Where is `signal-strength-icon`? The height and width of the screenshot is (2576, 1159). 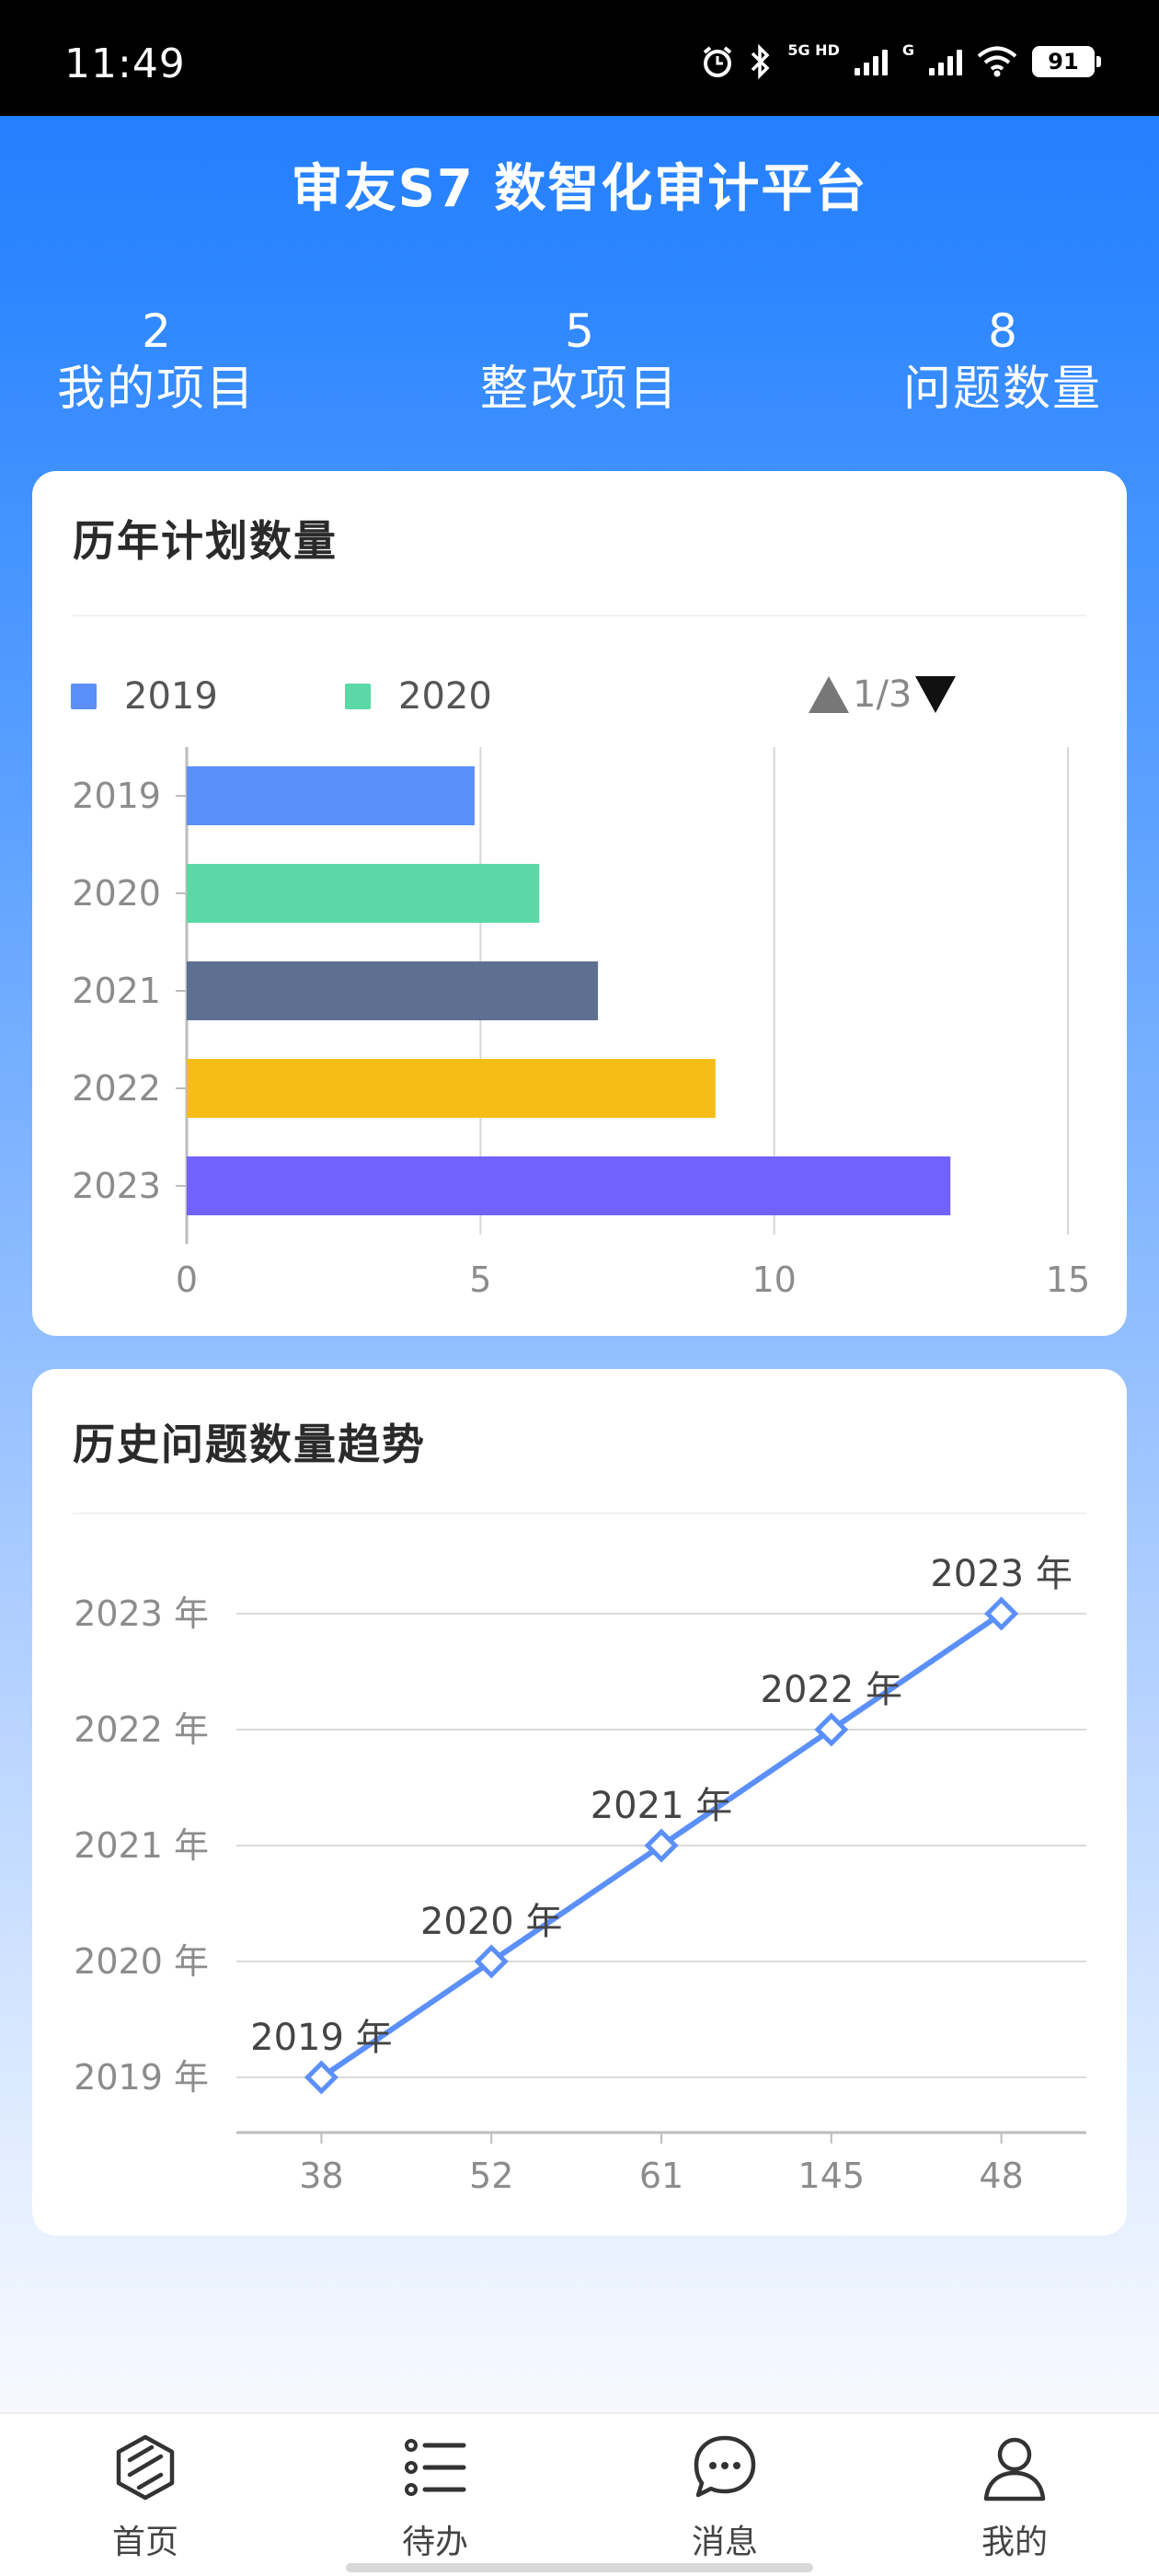
signal-strength-icon is located at coordinates (871, 61).